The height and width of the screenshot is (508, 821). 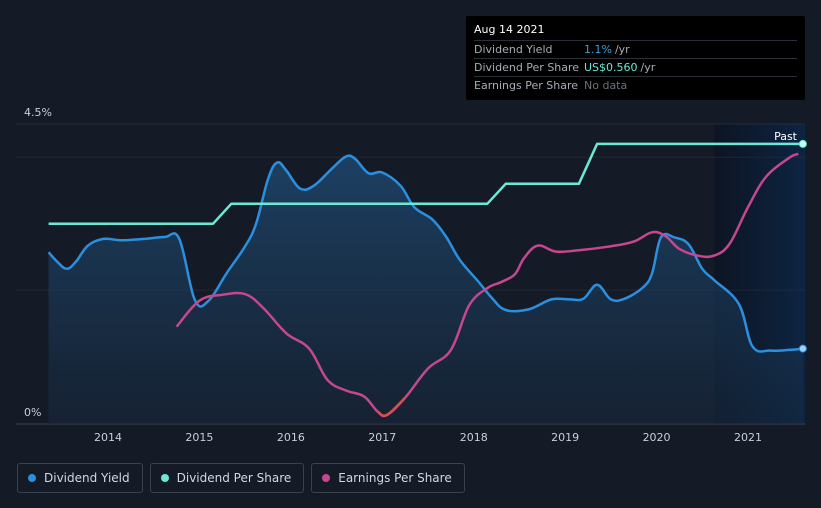 What do you see at coordinates (509, 29) in the screenshot?
I see `tooltip-date: Aug 14 2021` at bounding box center [509, 29].